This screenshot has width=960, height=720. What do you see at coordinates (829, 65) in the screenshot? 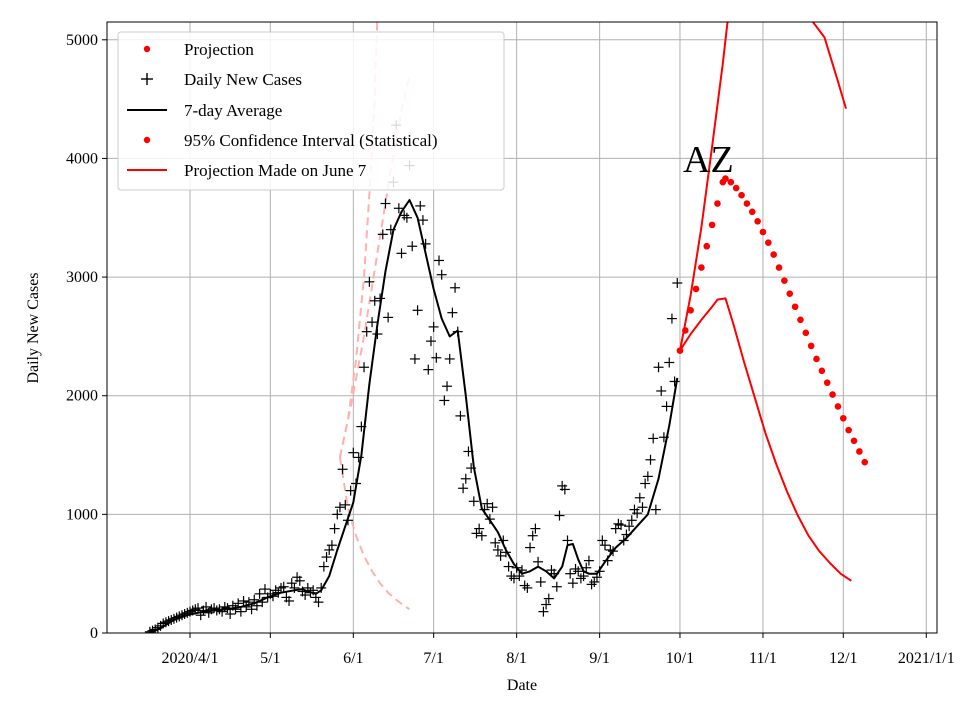
I see `series-line-95-confidence-interval-statistical-upper-tail` at bounding box center [829, 65].